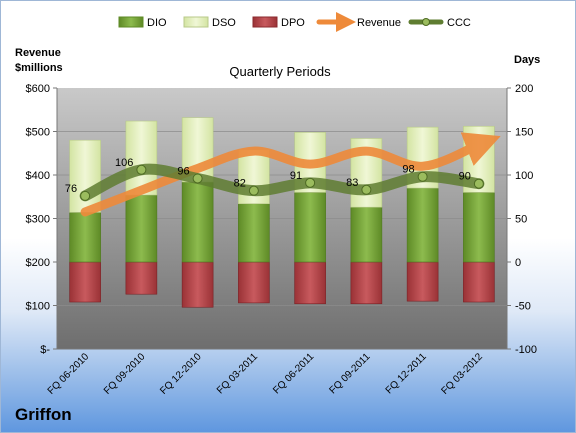 This screenshot has width=576, height=433. I want to click on legend-swatch-dio, so click(131, 22).